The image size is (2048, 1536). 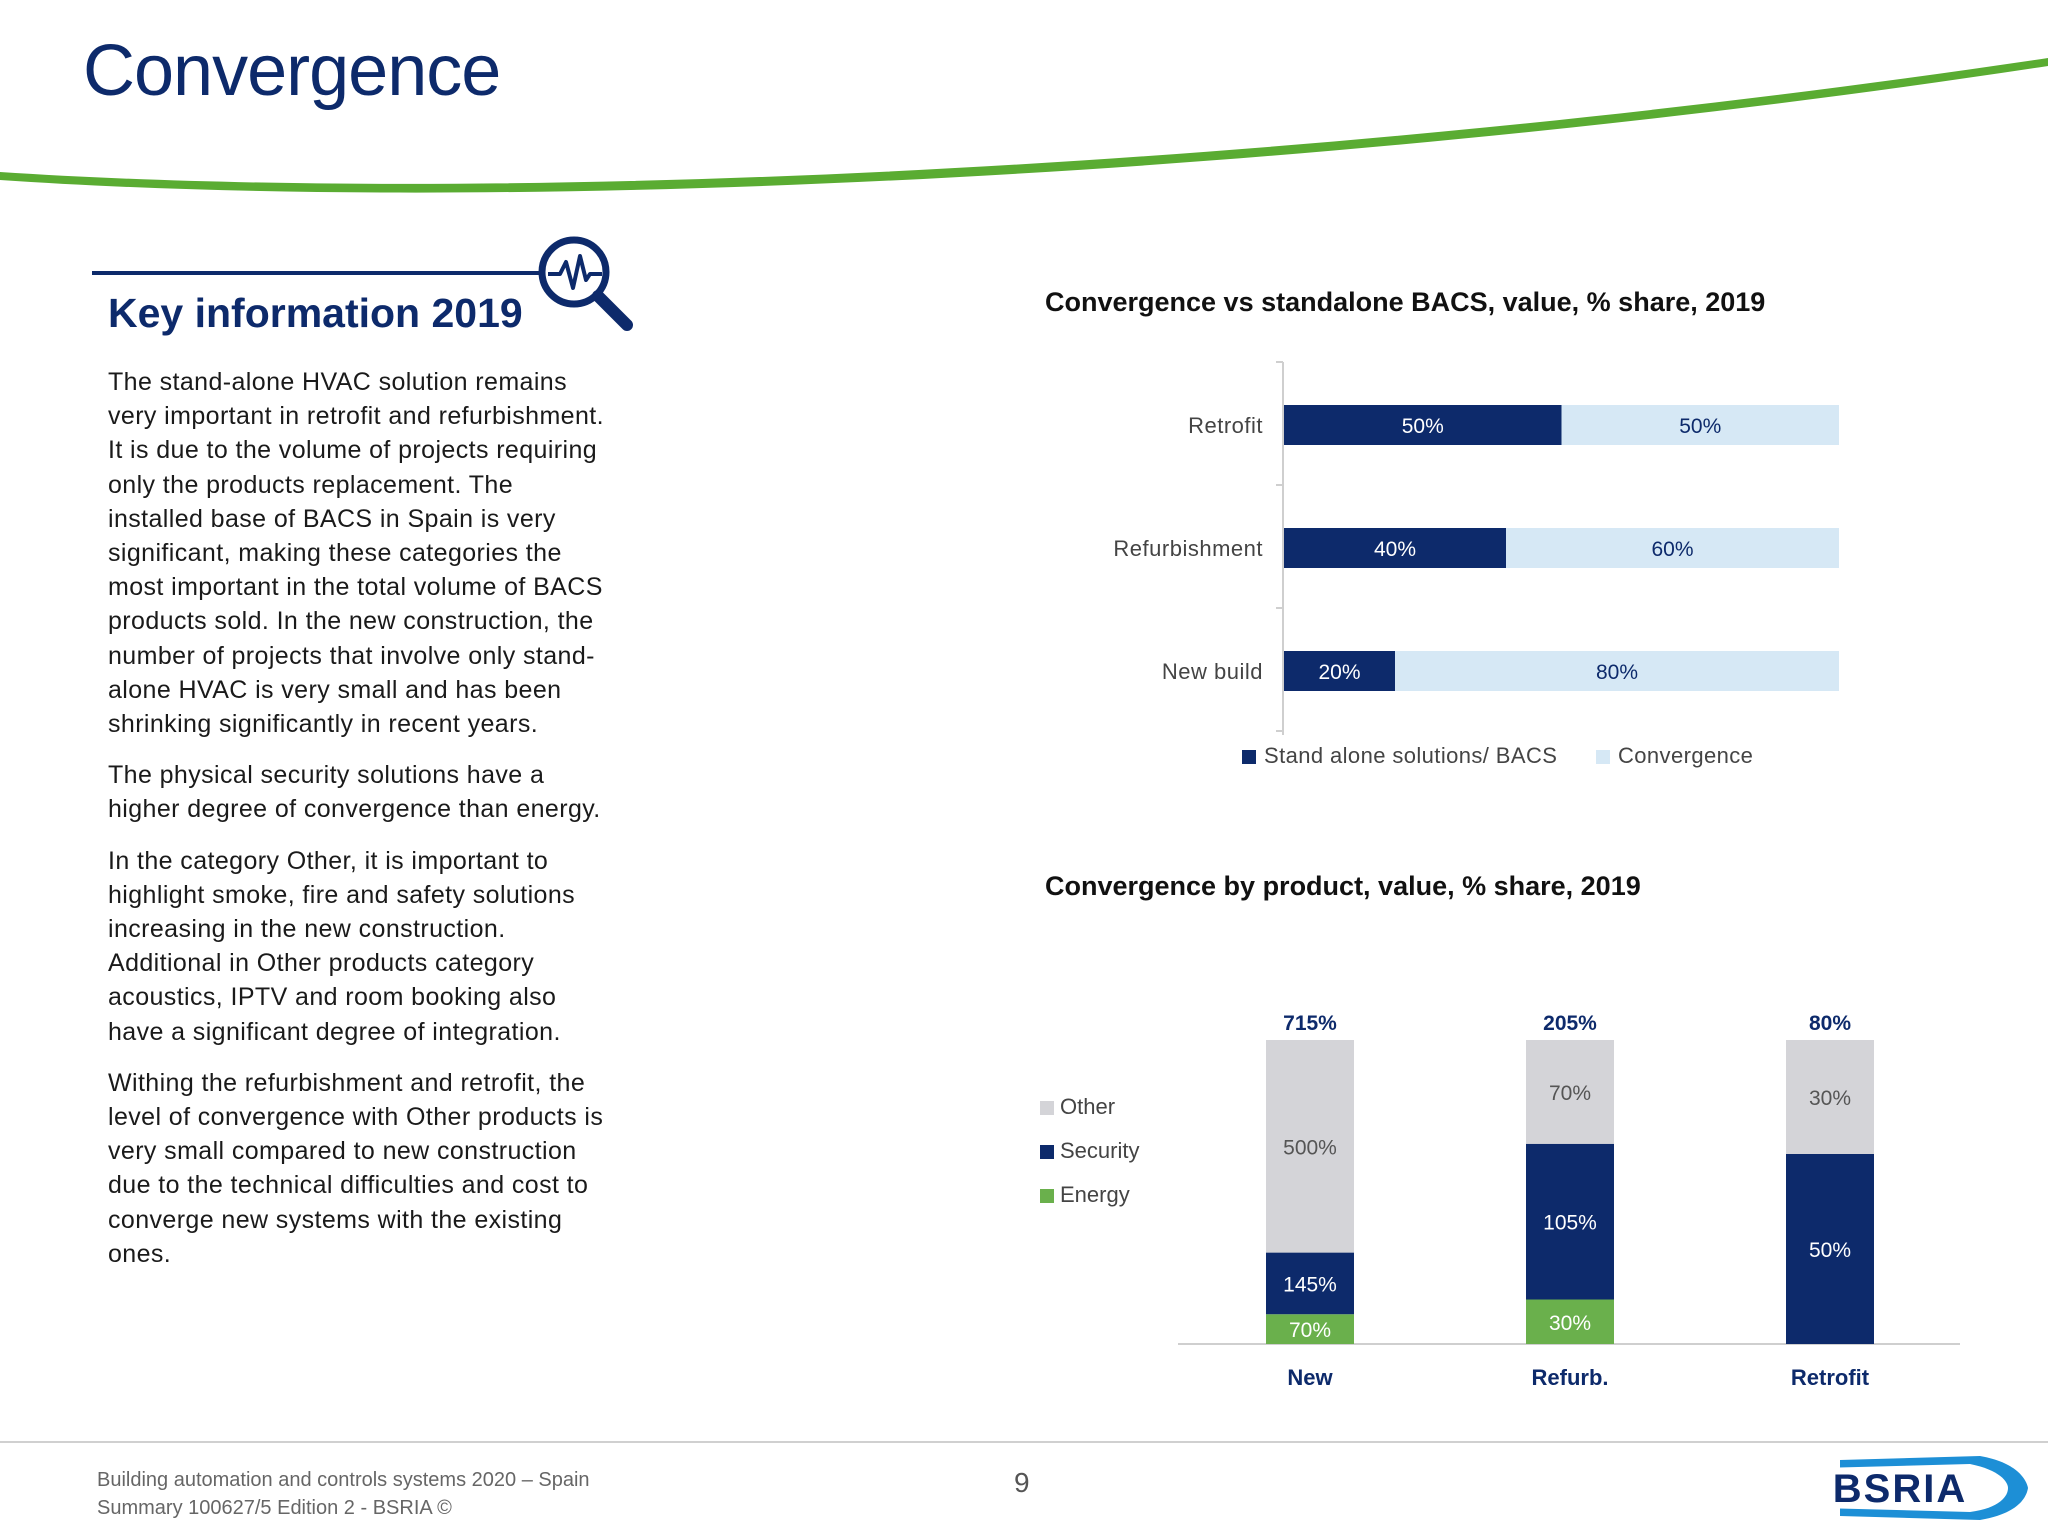 I want to click on chart2-category-label: Retrofit, so click(x=1830, y=1377).